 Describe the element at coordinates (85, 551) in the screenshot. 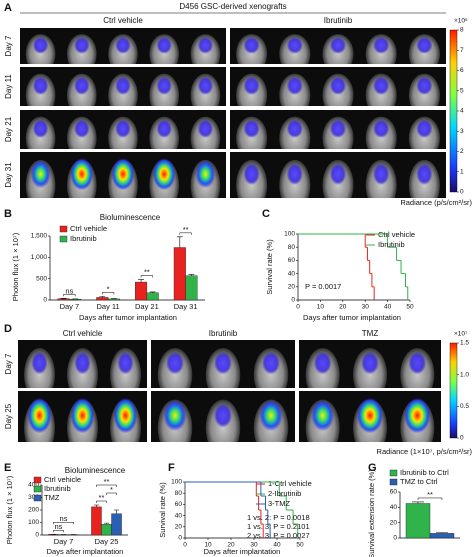

I see `x-axis-label: Days after implantation` at that location.